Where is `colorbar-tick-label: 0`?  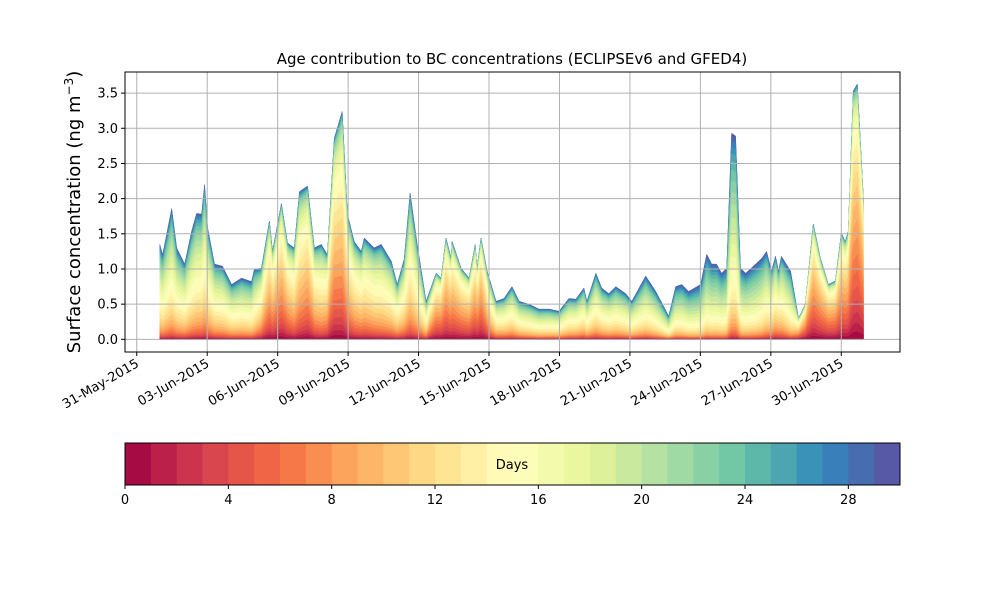
colorbar-tick-label: 0 is located at coordinates (125, 500).